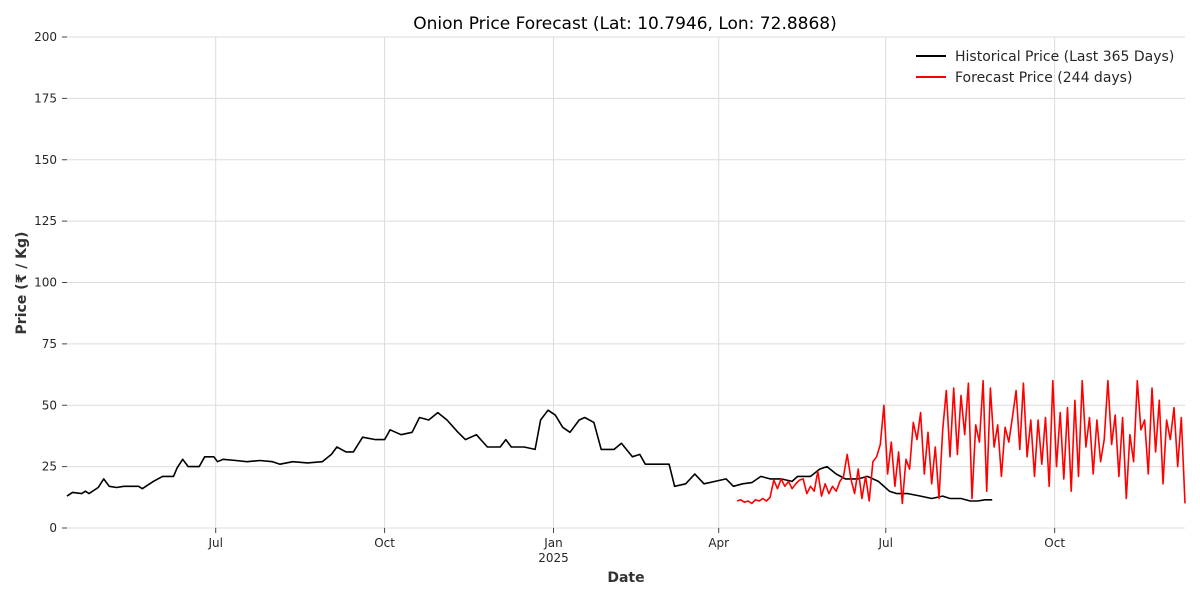  I want to click on y-tick-label: 50, so click(49, 405).